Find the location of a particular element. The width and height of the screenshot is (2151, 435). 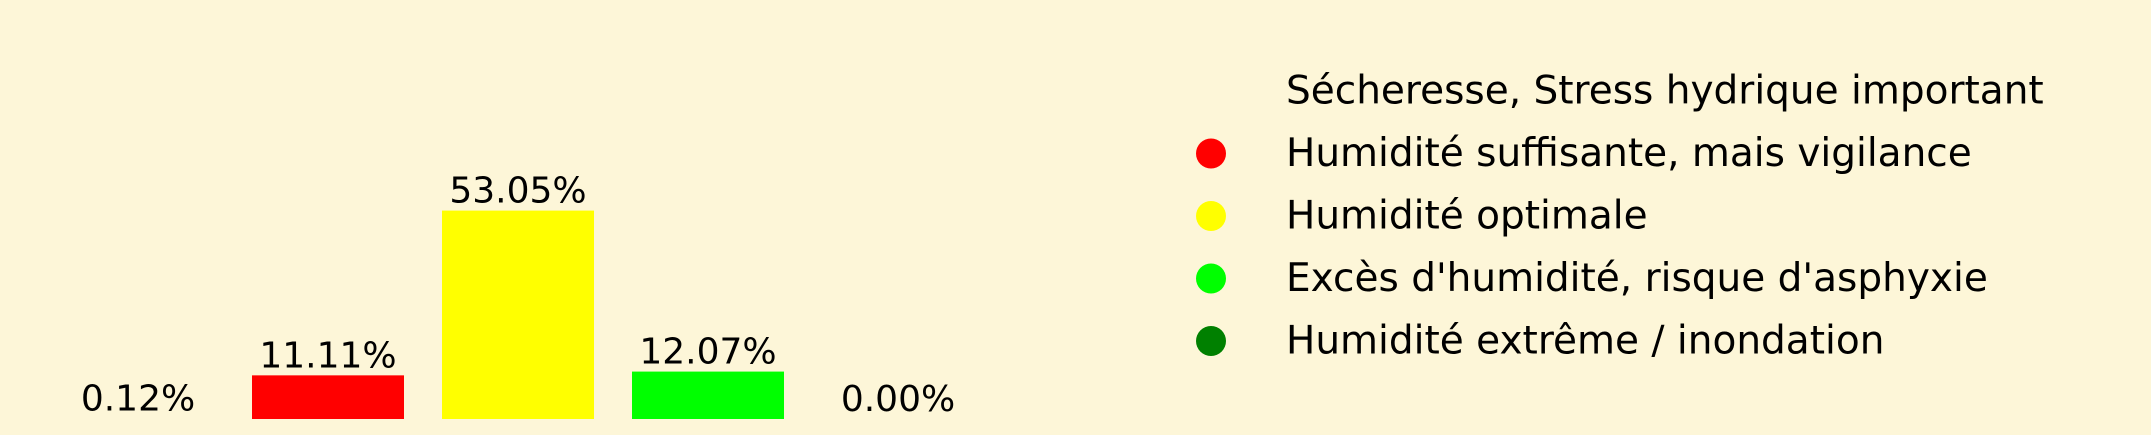

legend-label-4: Excès d'humidité, risque d'asphyxie is located at coordinates (1637, 278).